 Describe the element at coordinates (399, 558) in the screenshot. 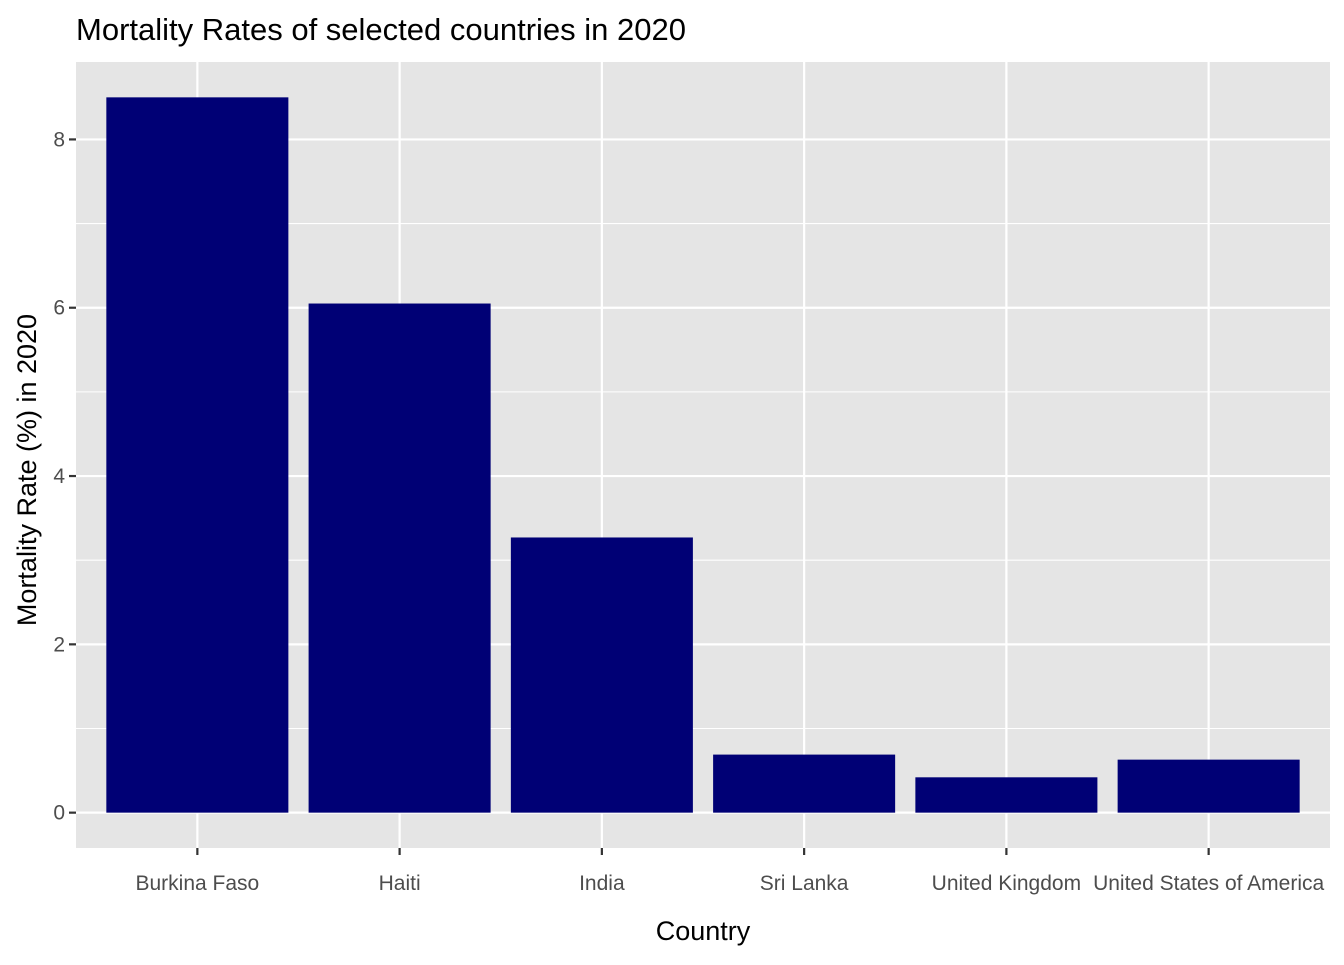

I see `bar-haiti` at that location.